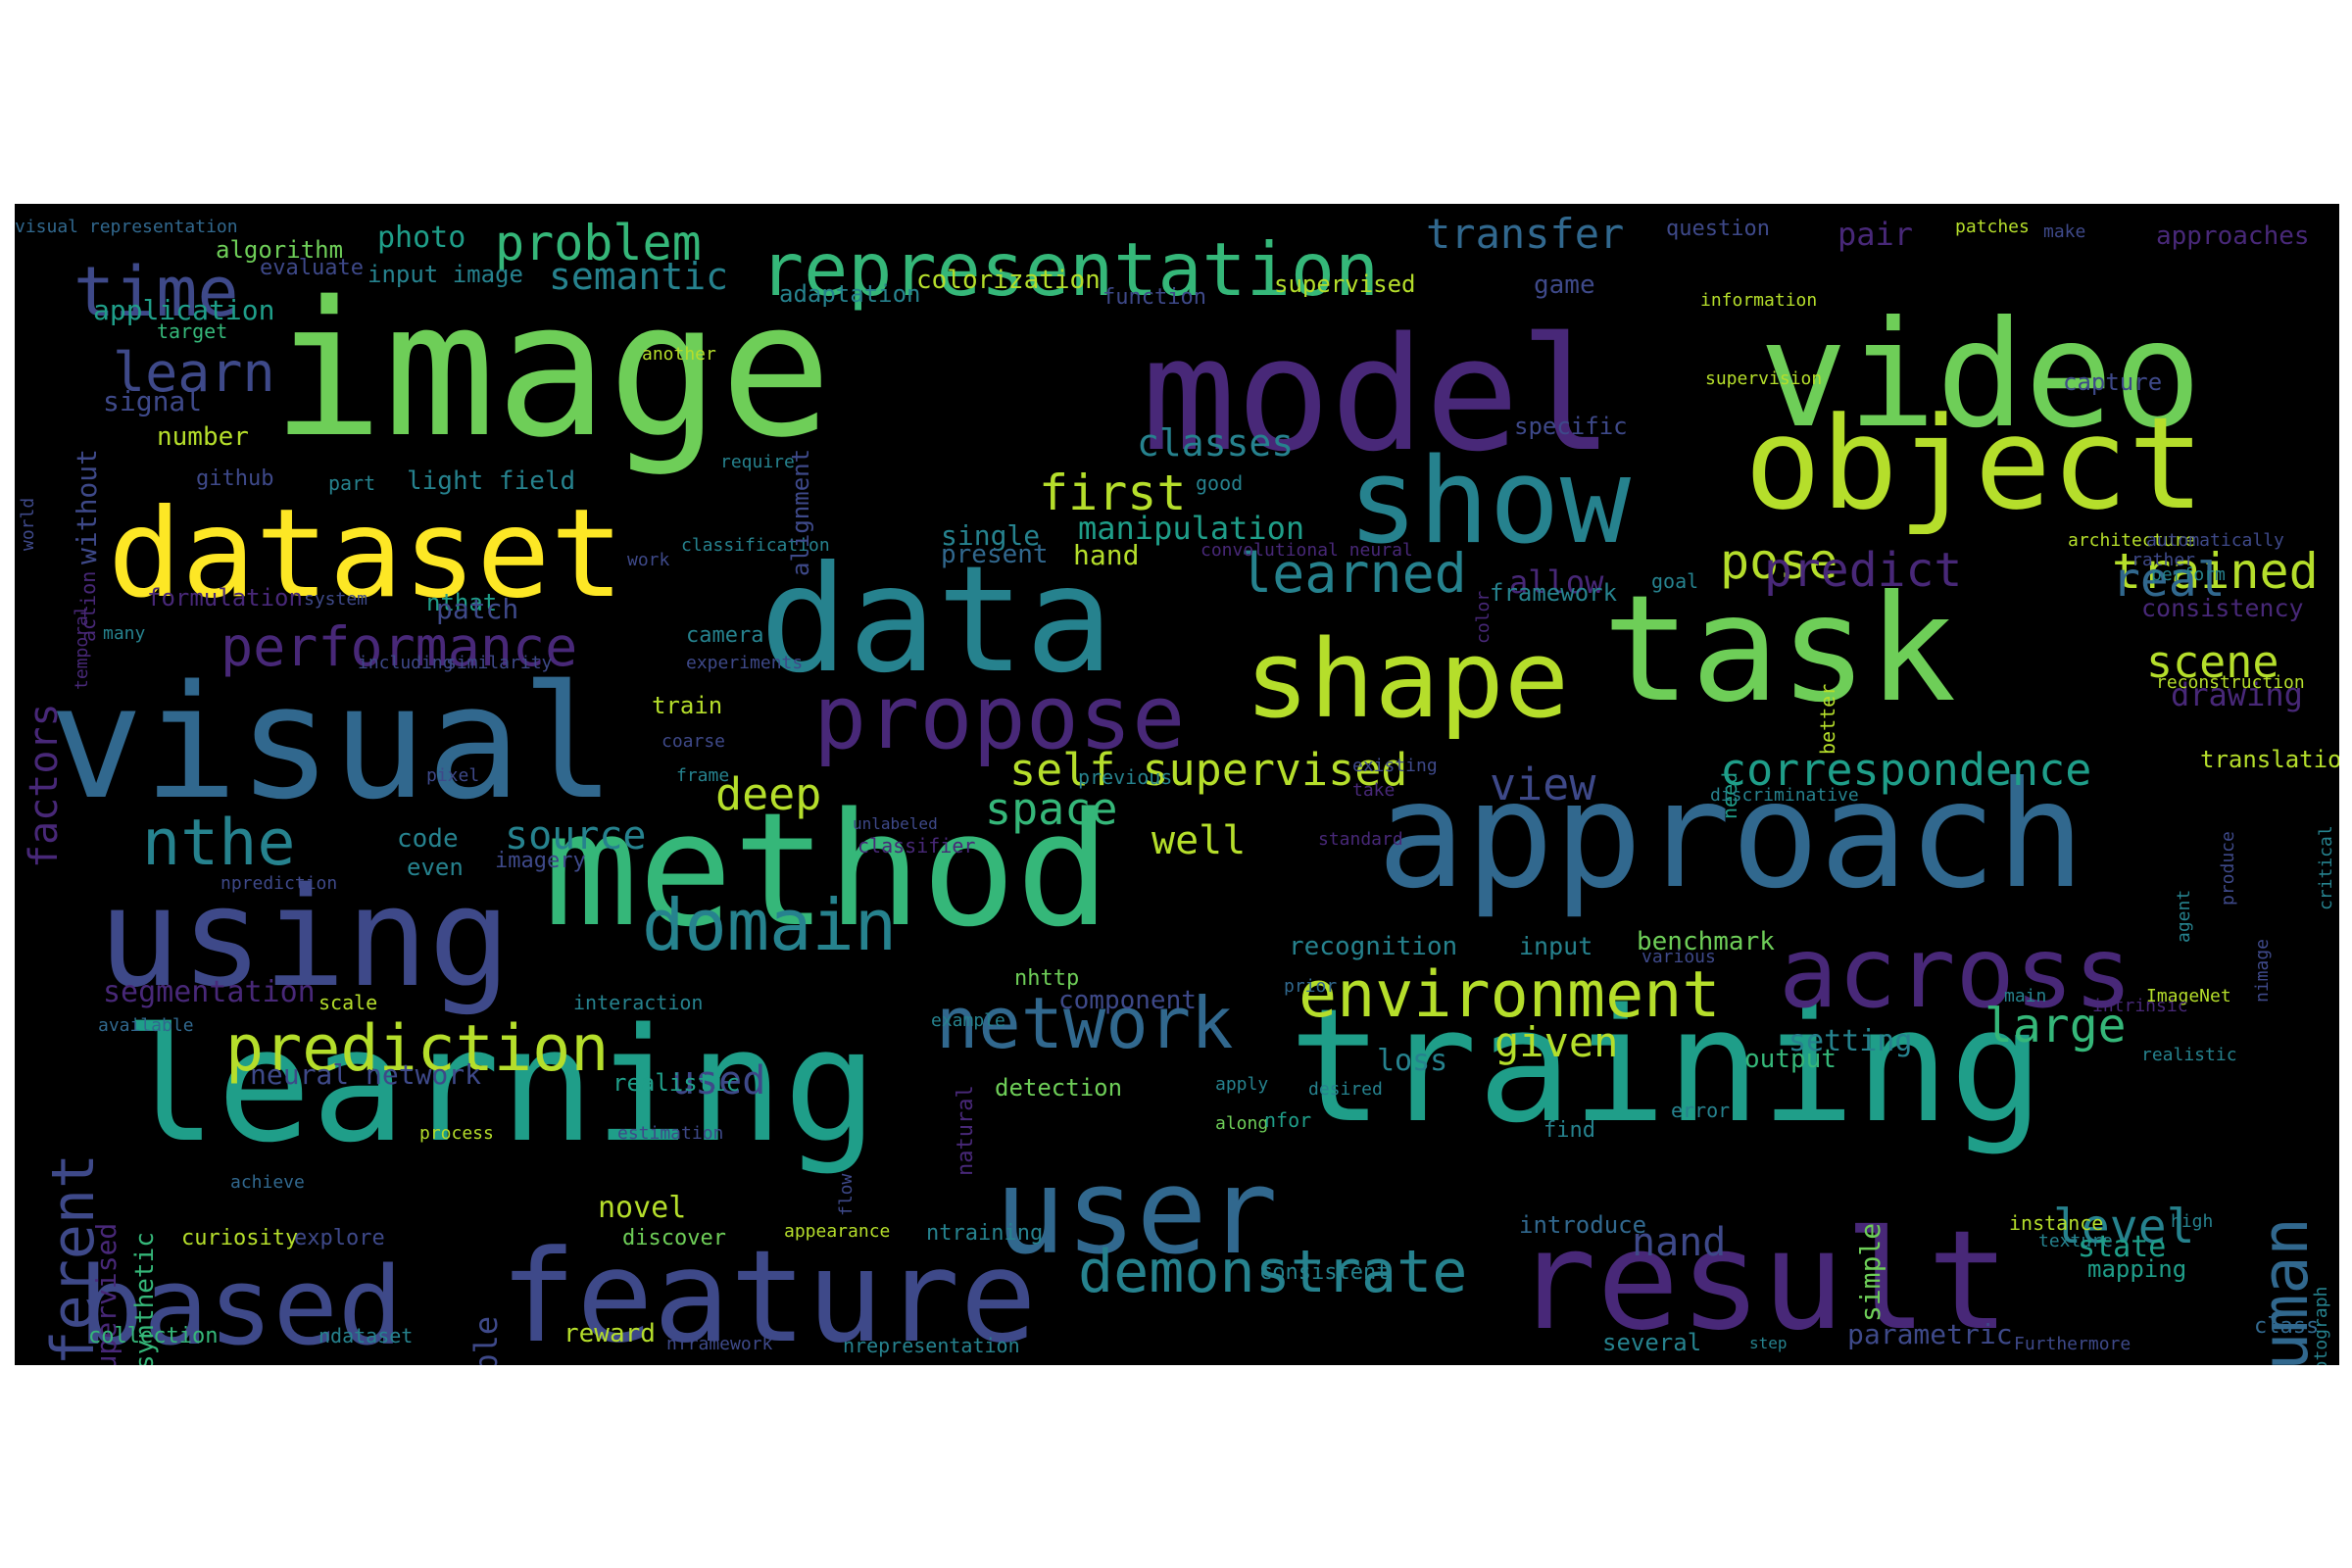 The image size is (2352, 1568). Describe the element at coordinates (2073, 1344) in the screenshot. I see `cloud-word: Furthermore` at that location.